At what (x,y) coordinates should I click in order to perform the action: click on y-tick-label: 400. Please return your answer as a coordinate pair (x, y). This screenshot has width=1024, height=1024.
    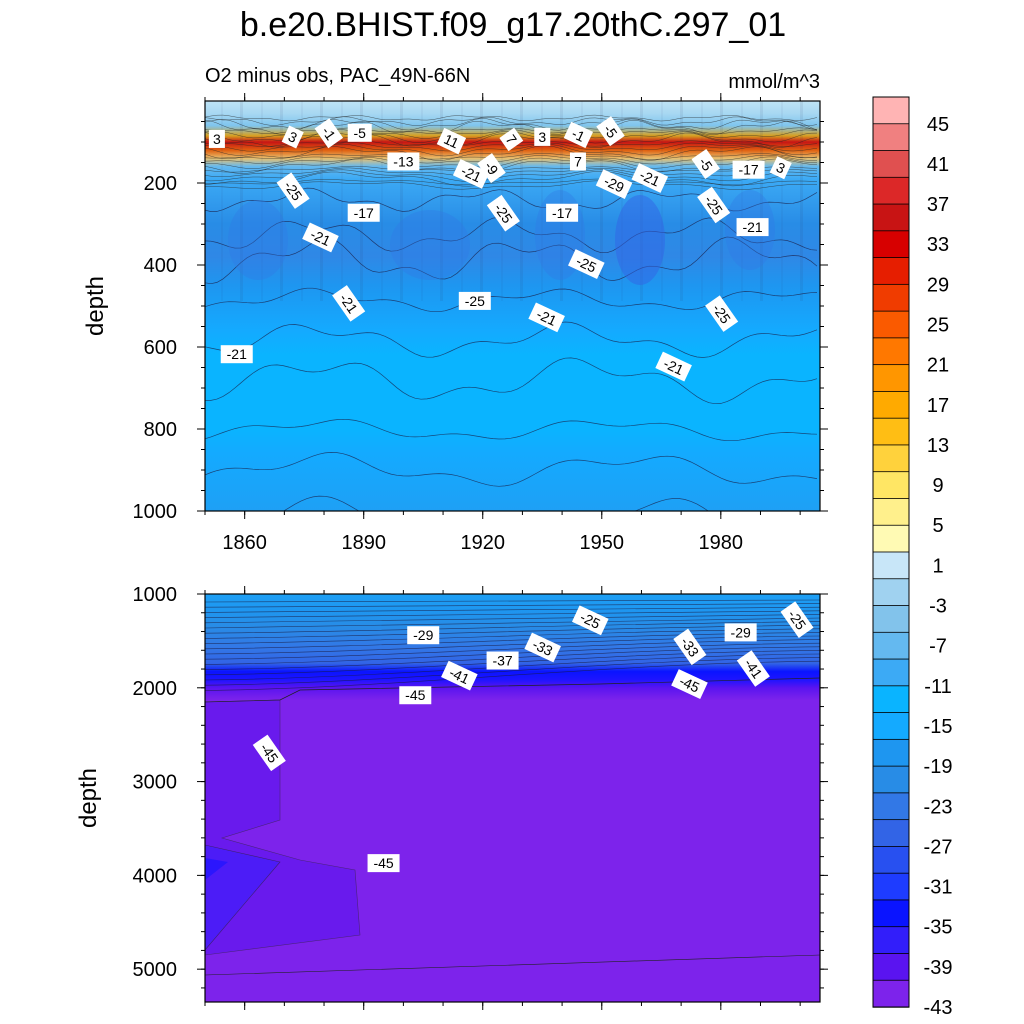
    Looking at the image, I should click on (160, 266).